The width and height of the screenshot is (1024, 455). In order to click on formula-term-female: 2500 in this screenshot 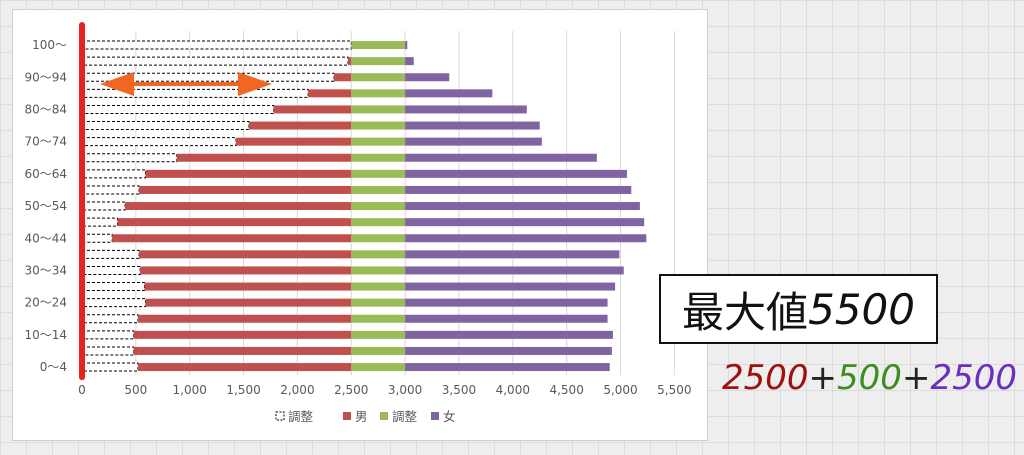, I will do `click(973, 378)`.